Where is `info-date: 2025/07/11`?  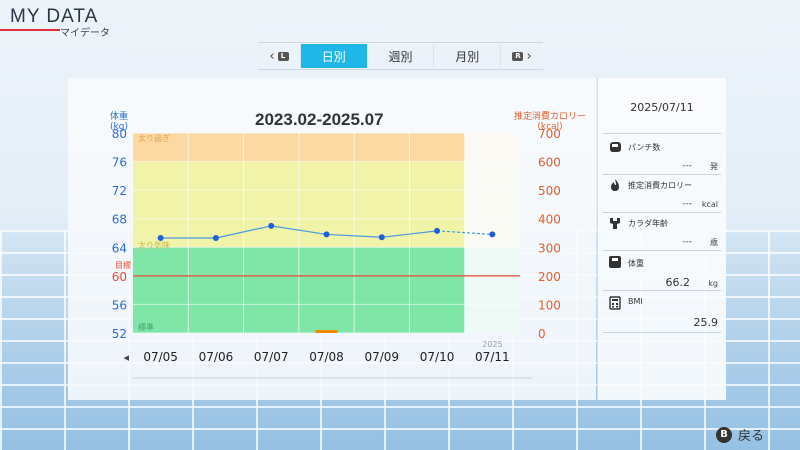
info-date: 2025/07/11 is located at coordinates (662, 107).